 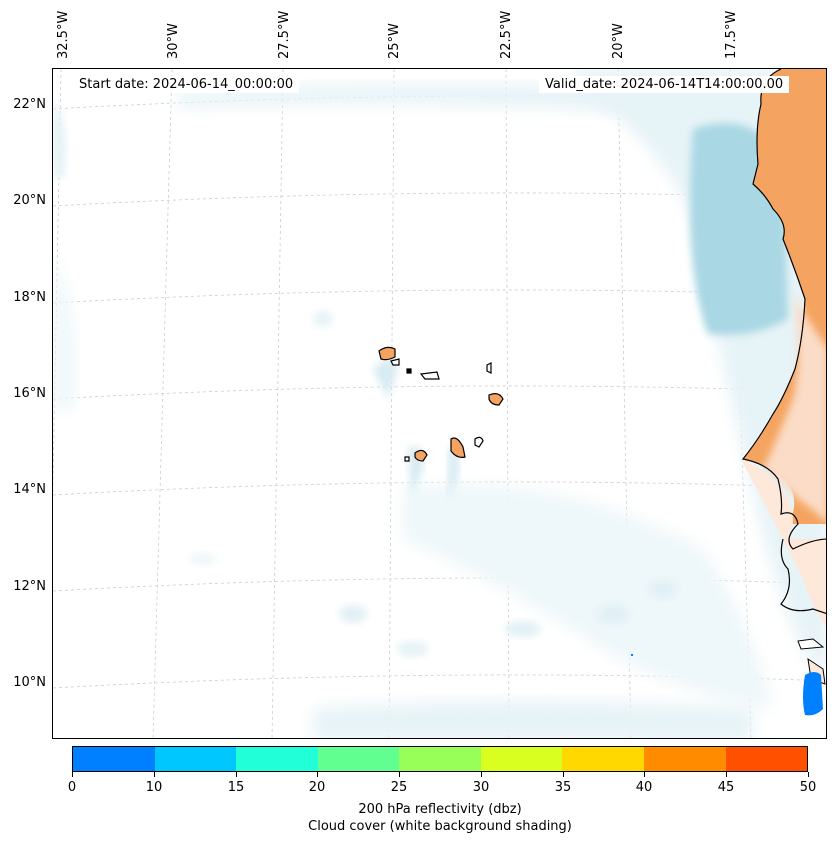 What do you see at coordinates (29, 104) in the screenshot?
I see `lat-label-22n: 22°N` at bounding box center [29, 104].